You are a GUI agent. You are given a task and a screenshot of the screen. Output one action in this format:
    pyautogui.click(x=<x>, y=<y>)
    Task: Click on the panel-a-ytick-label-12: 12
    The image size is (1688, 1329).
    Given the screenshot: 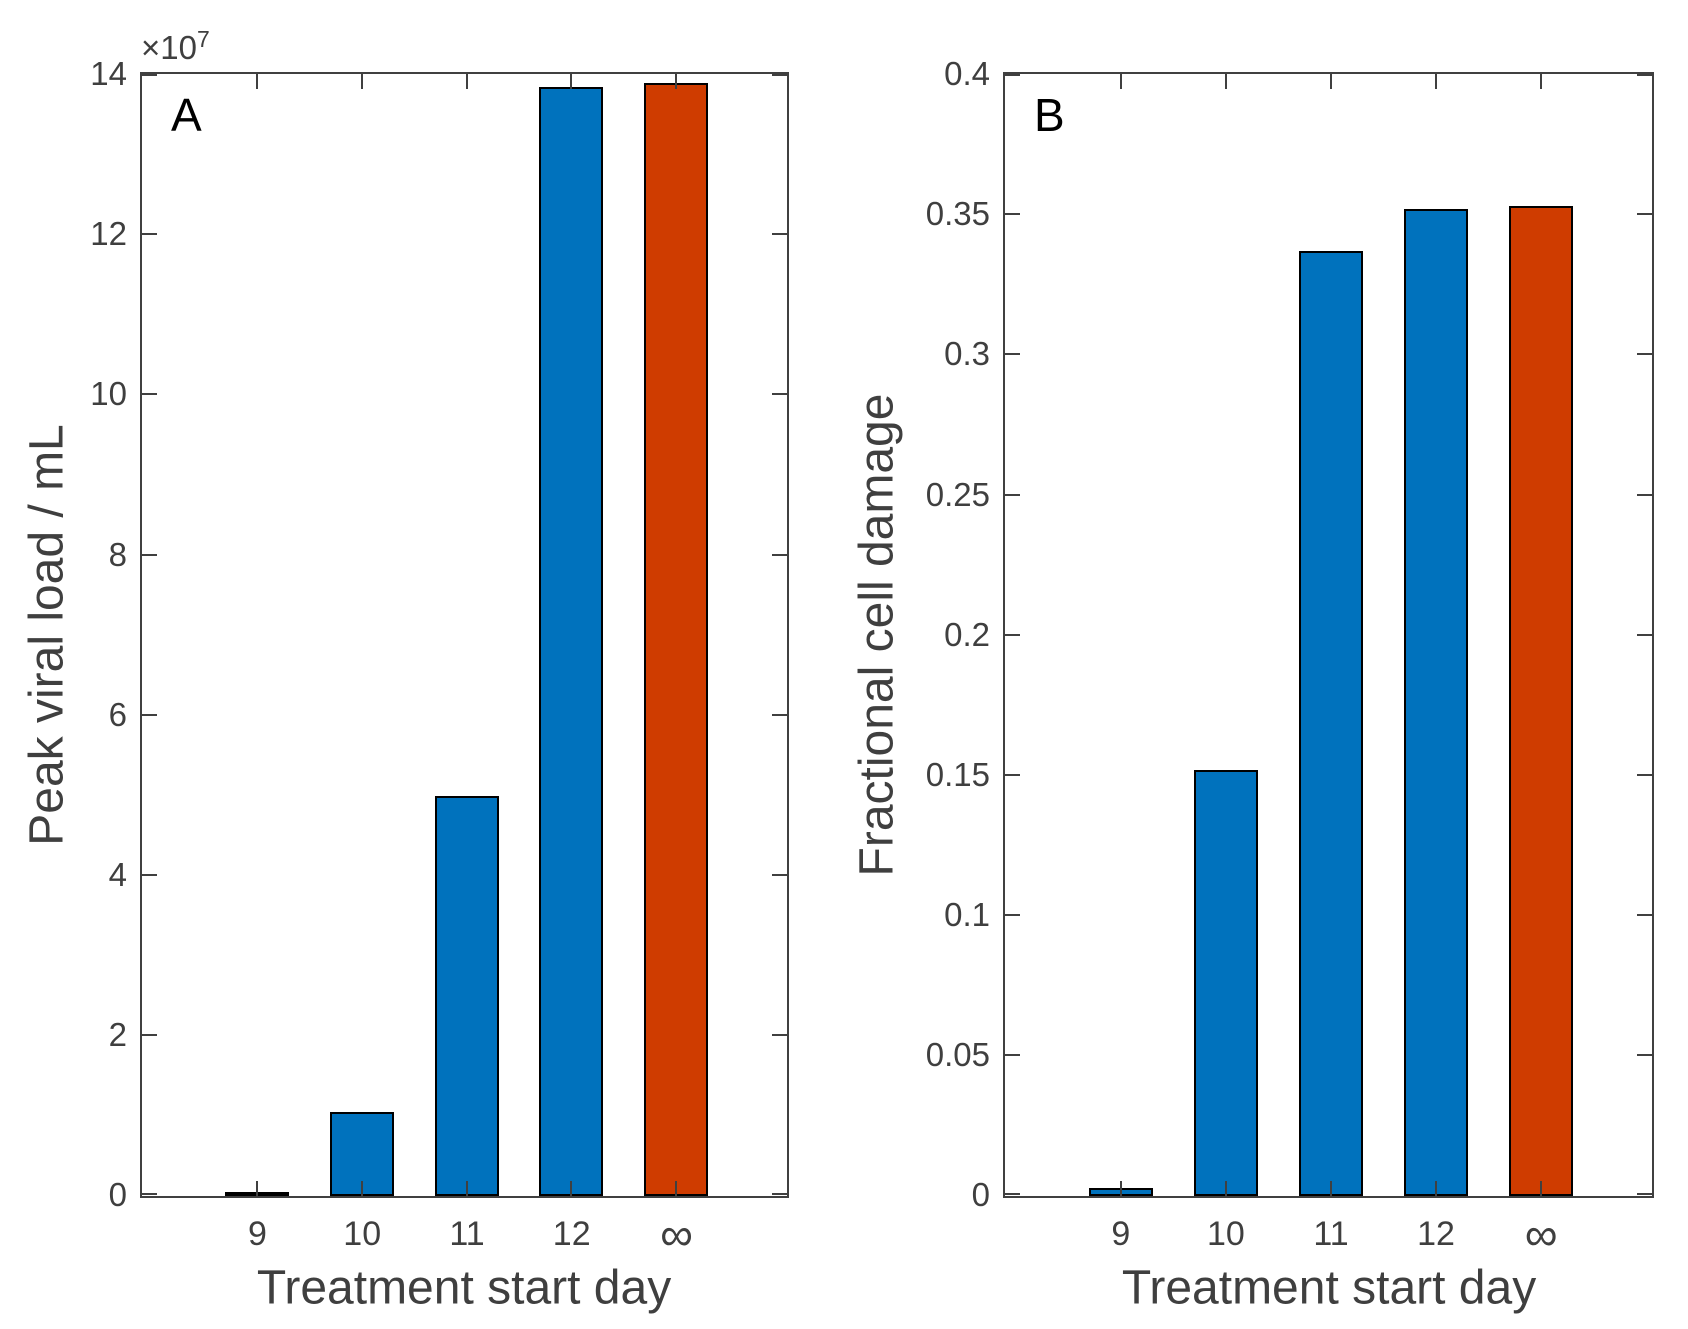 What is the action you would take?
    pyautogui.click(x=108, y=234)
    